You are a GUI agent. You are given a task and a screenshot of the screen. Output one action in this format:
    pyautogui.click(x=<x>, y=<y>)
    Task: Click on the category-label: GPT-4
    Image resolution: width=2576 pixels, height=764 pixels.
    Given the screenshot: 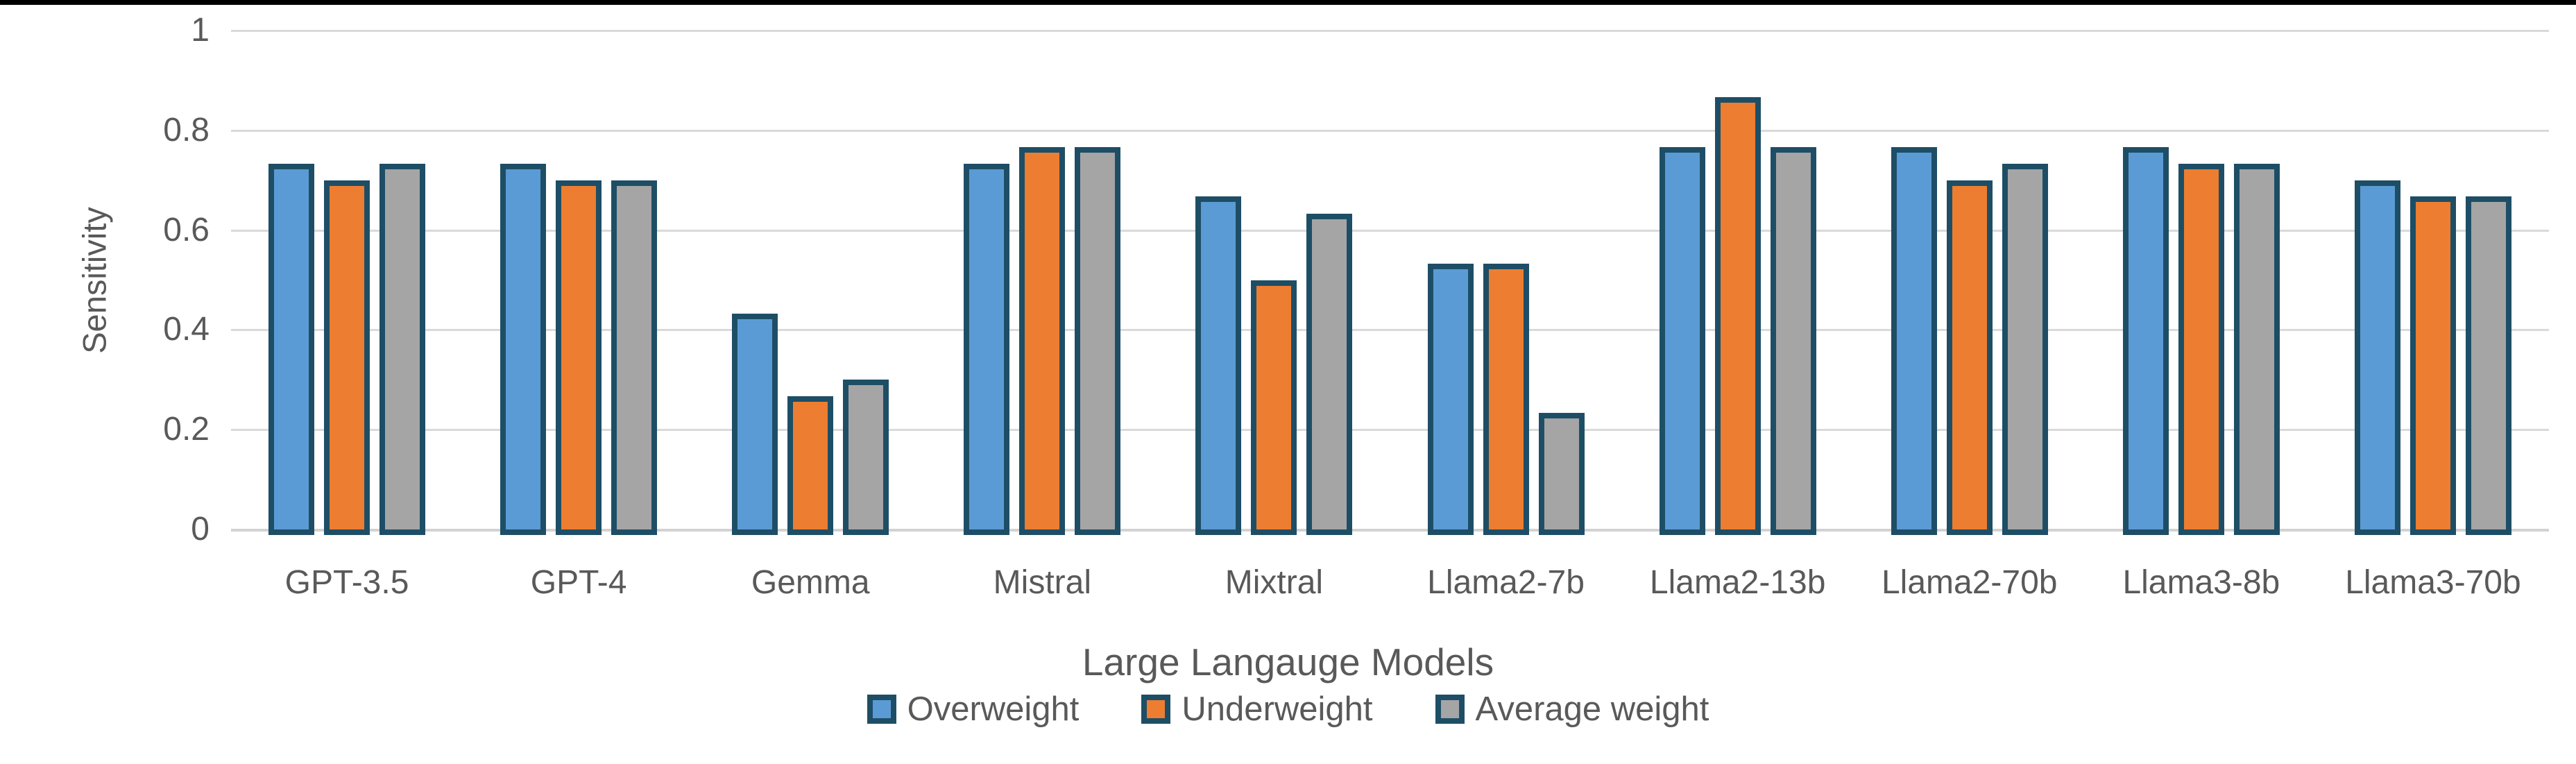 What is the action you would take?
    pyautogui.click(x=578, y=583)
    